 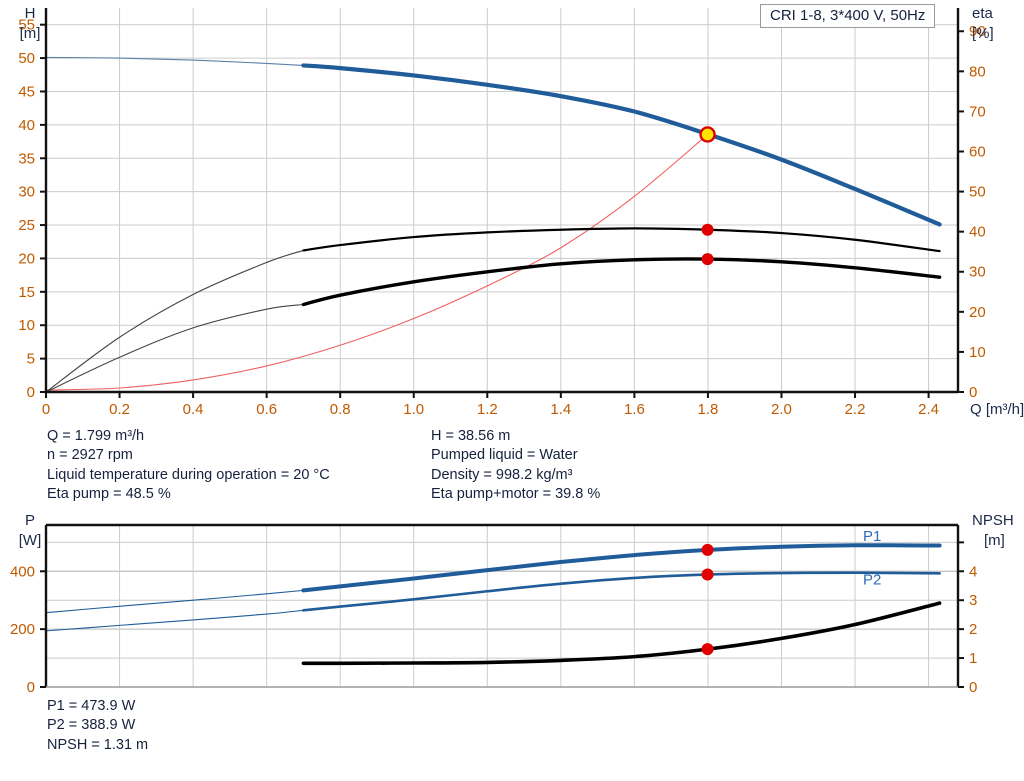 I want to click on curve-p1, so click(x=621, y=568).